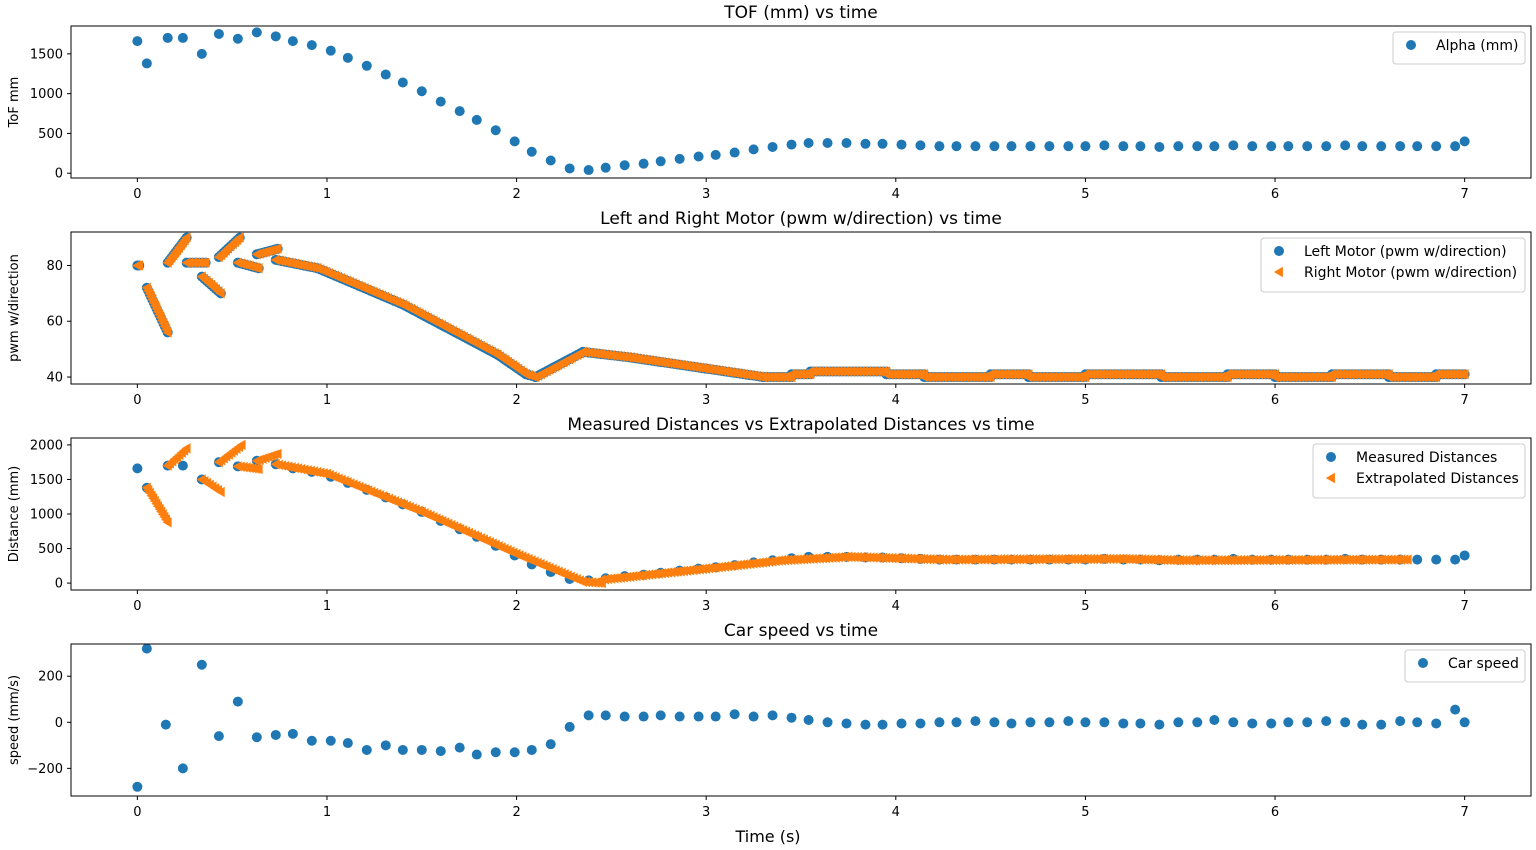 The height and width of the screenshot is (850, 1536). I want to click on y-axis-label: ToF mm, so click(14, 103).